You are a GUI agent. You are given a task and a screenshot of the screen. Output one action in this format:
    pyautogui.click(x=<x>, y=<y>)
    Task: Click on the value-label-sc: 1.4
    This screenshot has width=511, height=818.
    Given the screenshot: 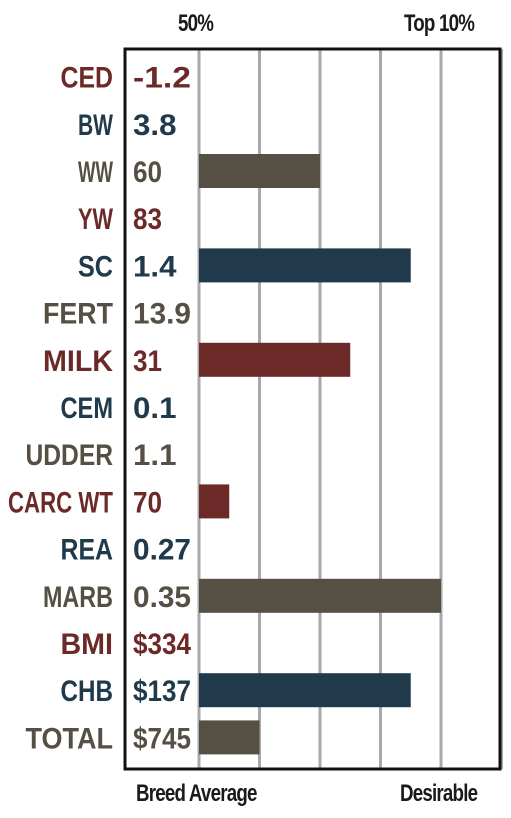 What is the action you would take?
    pyautogui.click(x=155, y=266)
    